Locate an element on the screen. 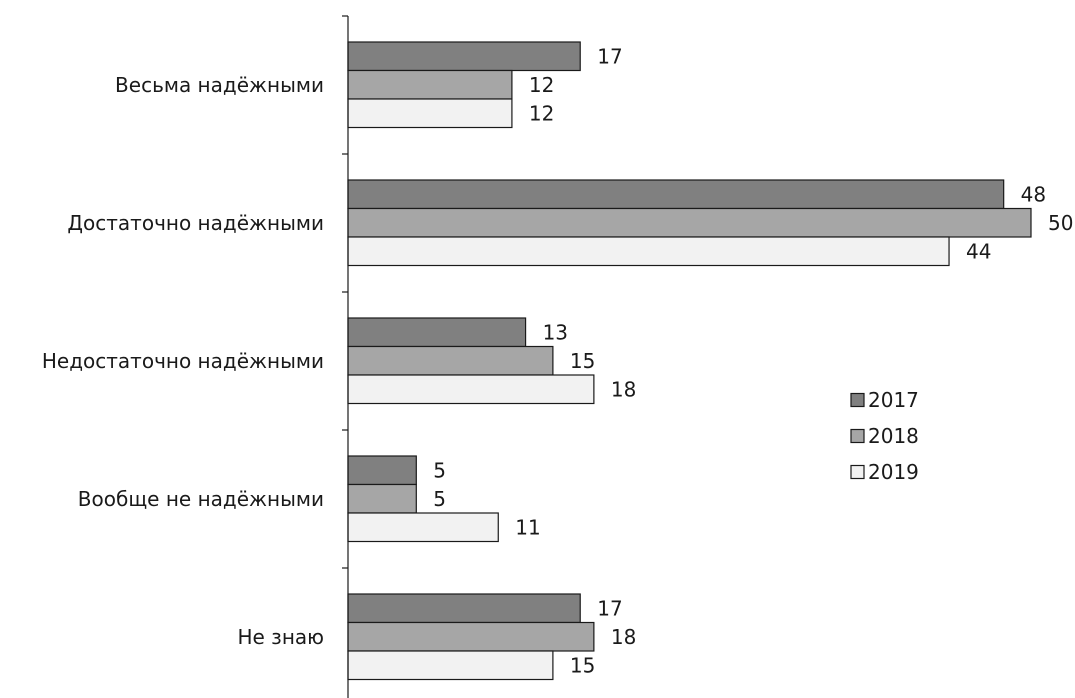 This screenshot has width=1075, height=698. category-label: Вообще не надёжными is located at coordinates (201, 499).